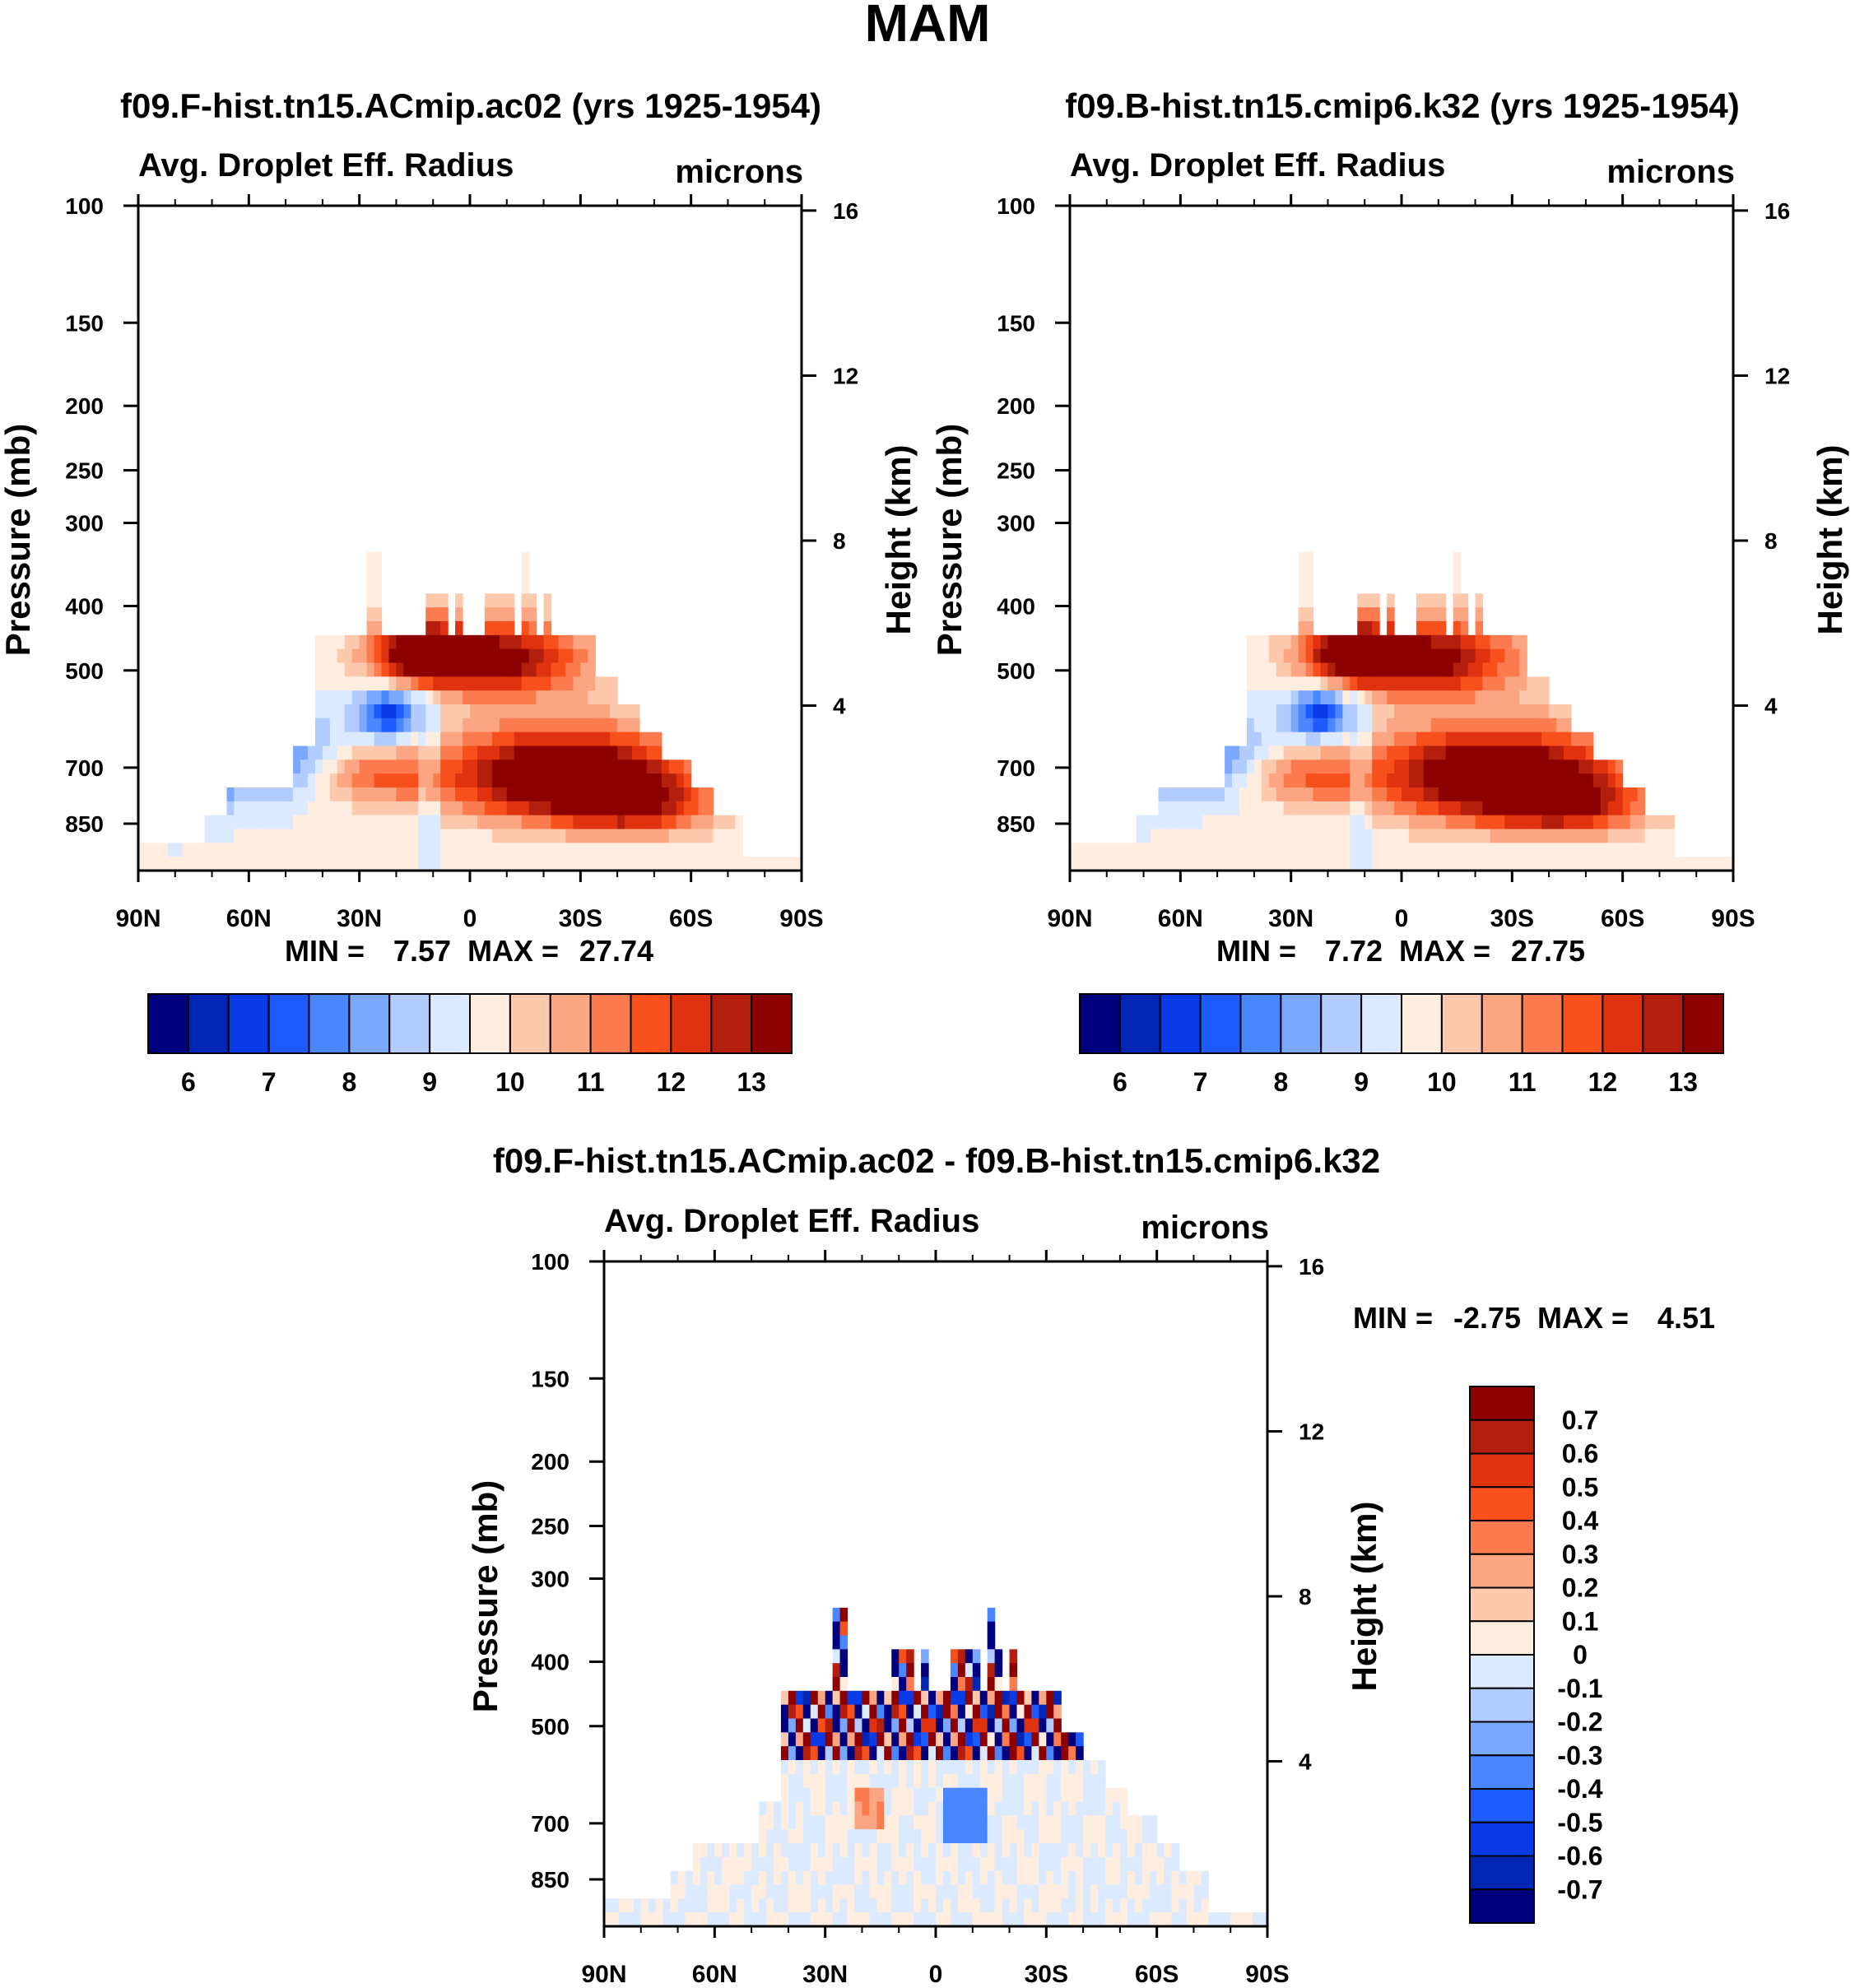 The width and height of the screenshot is (1855, 1988). I want to click on panel-1-xtick-label: 60N, so click(249, 918).